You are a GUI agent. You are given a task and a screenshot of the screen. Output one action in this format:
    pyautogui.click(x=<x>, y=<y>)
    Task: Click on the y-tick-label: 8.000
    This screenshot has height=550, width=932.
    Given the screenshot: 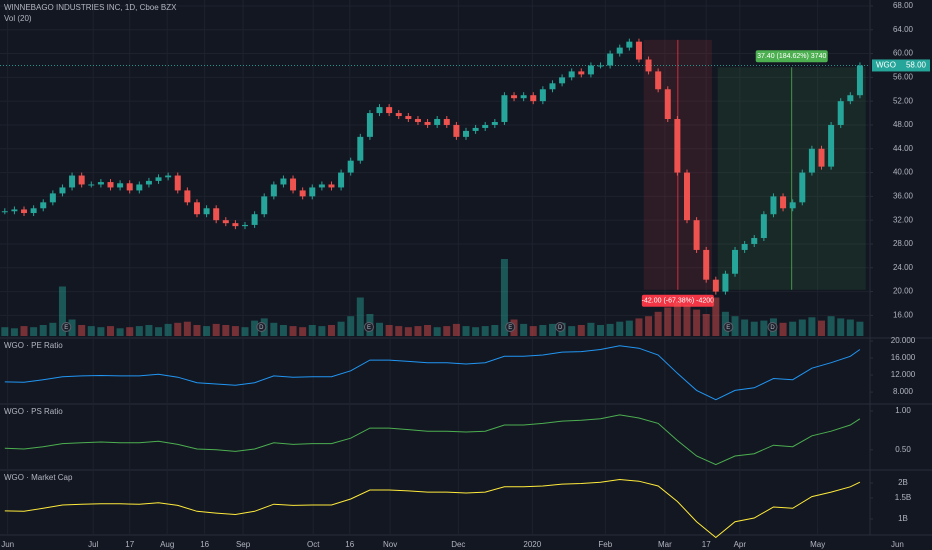 What is the action you would take?
    pyautogui.click(x=903, y=391)
    